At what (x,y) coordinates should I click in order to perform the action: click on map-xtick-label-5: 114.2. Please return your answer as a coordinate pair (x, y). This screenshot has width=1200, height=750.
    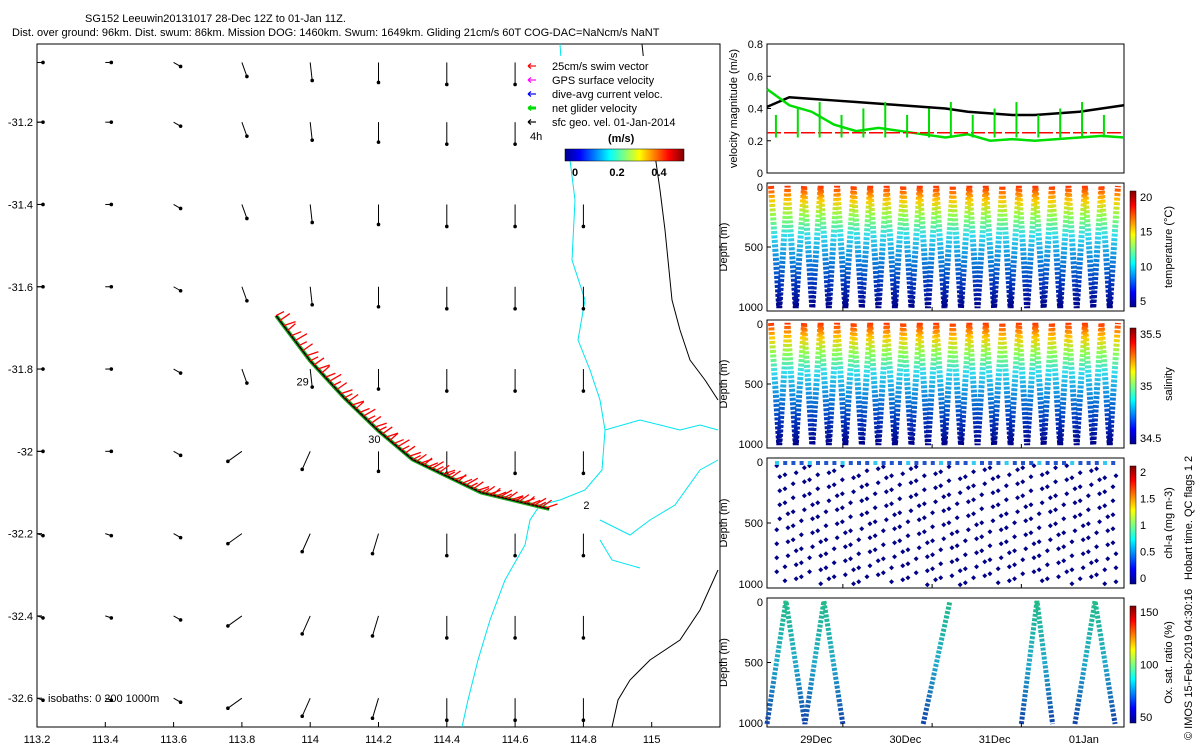
    Looking at the image, I should click on (378, 740).